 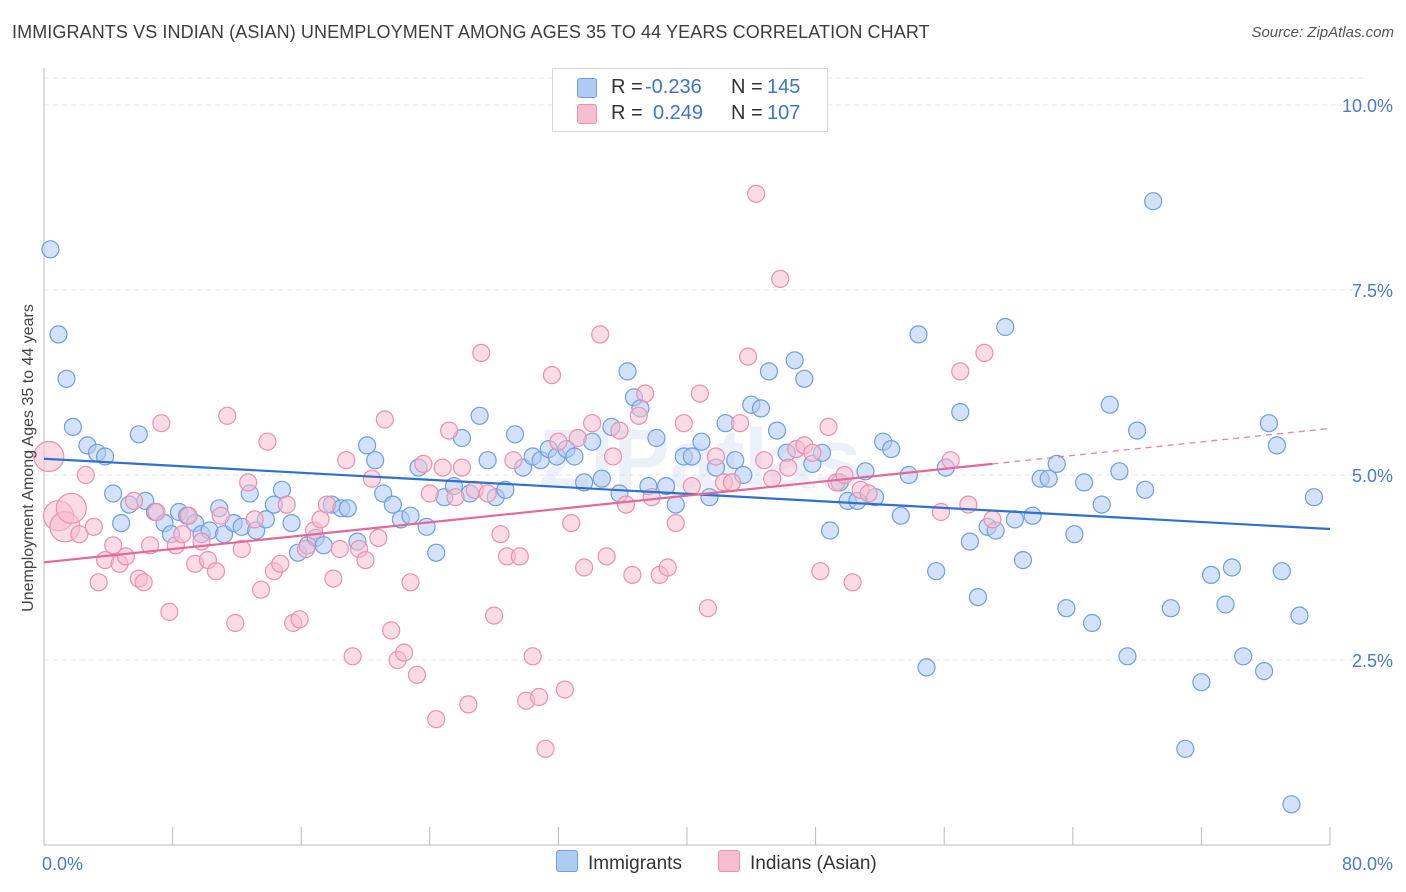 I want to click on y-tick-label: 7.5%, so click(x=1372, y=291).